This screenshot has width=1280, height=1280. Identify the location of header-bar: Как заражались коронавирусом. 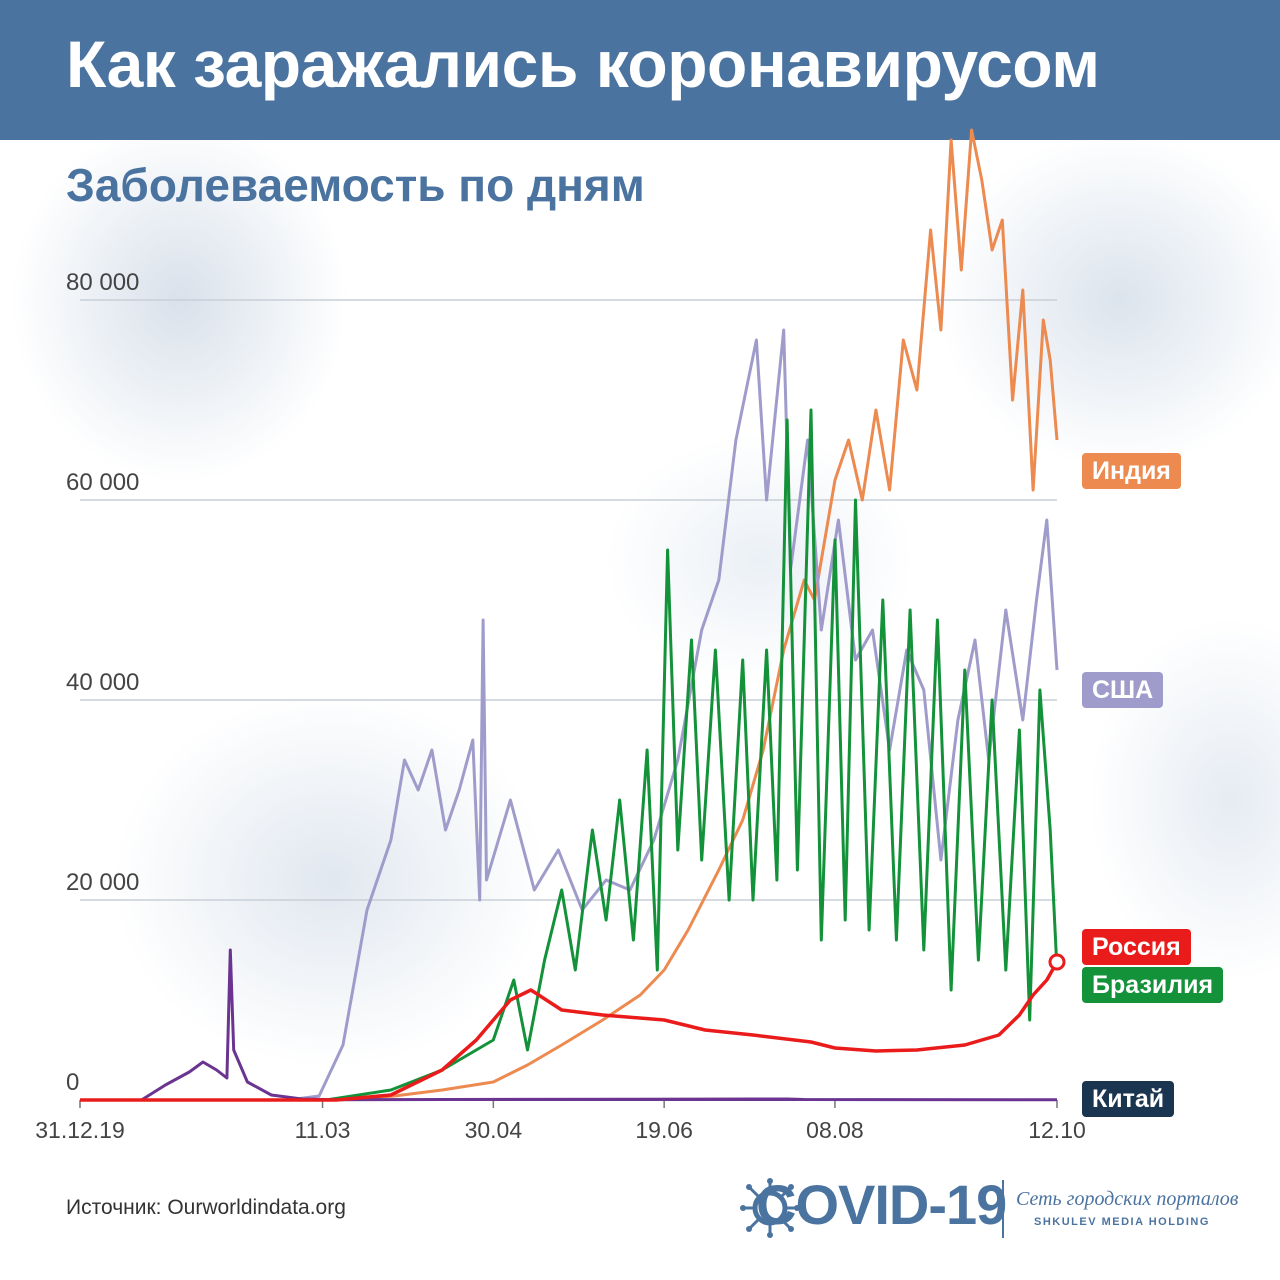
(640, 70).